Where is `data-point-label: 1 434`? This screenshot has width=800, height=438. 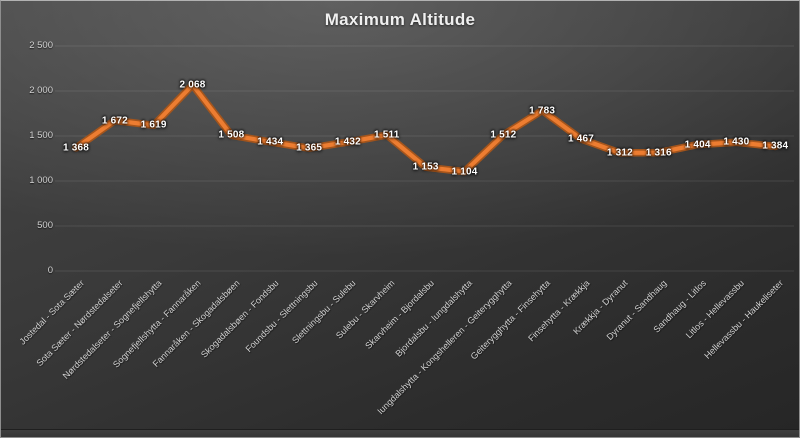
data-point-label: 1 434 is located at coordinates (270, 142).